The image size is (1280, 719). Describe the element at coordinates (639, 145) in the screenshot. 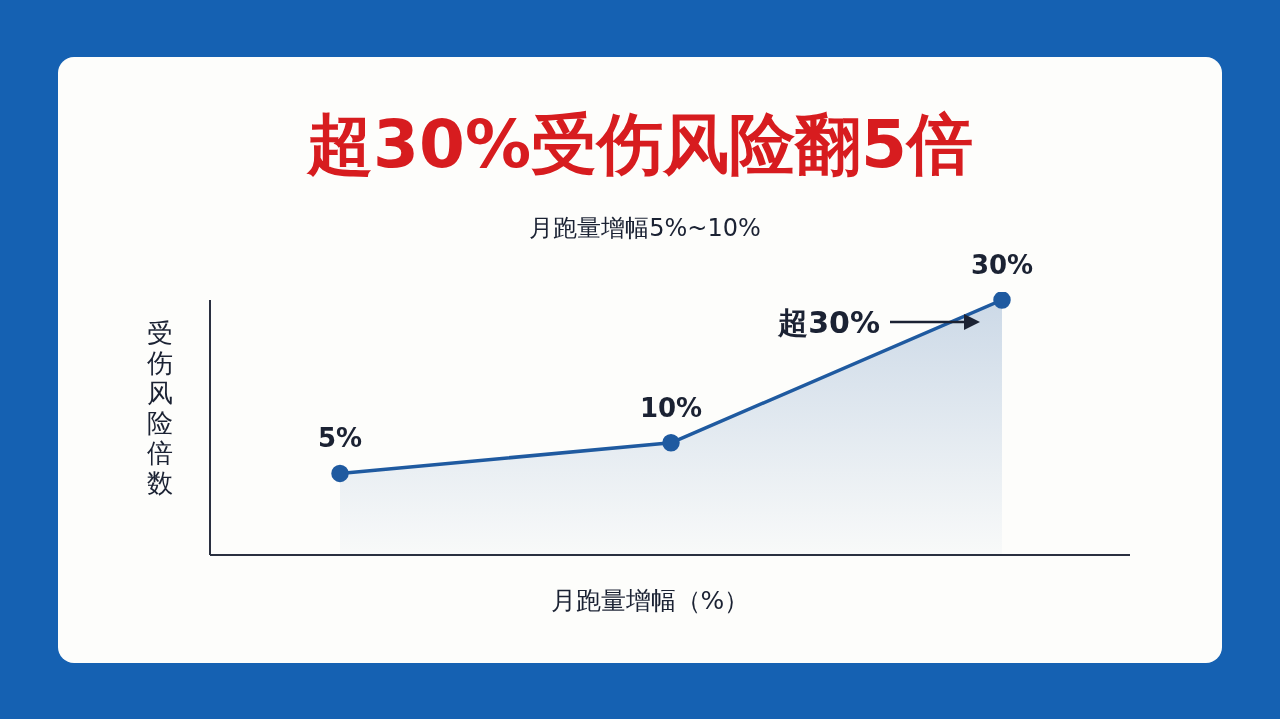

I see `chart-title: 超30%受伤风险翻5倍` at that location.